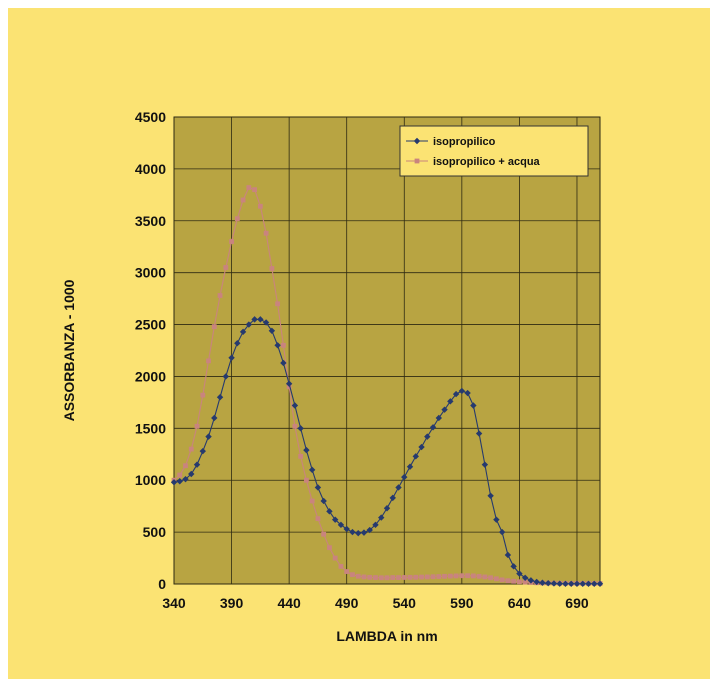 The width and height of the screenshot is (718, 687). Describe the element at coordinates (464, 142) in the screenshot. I see `legend-label: isopropilico` at that location.